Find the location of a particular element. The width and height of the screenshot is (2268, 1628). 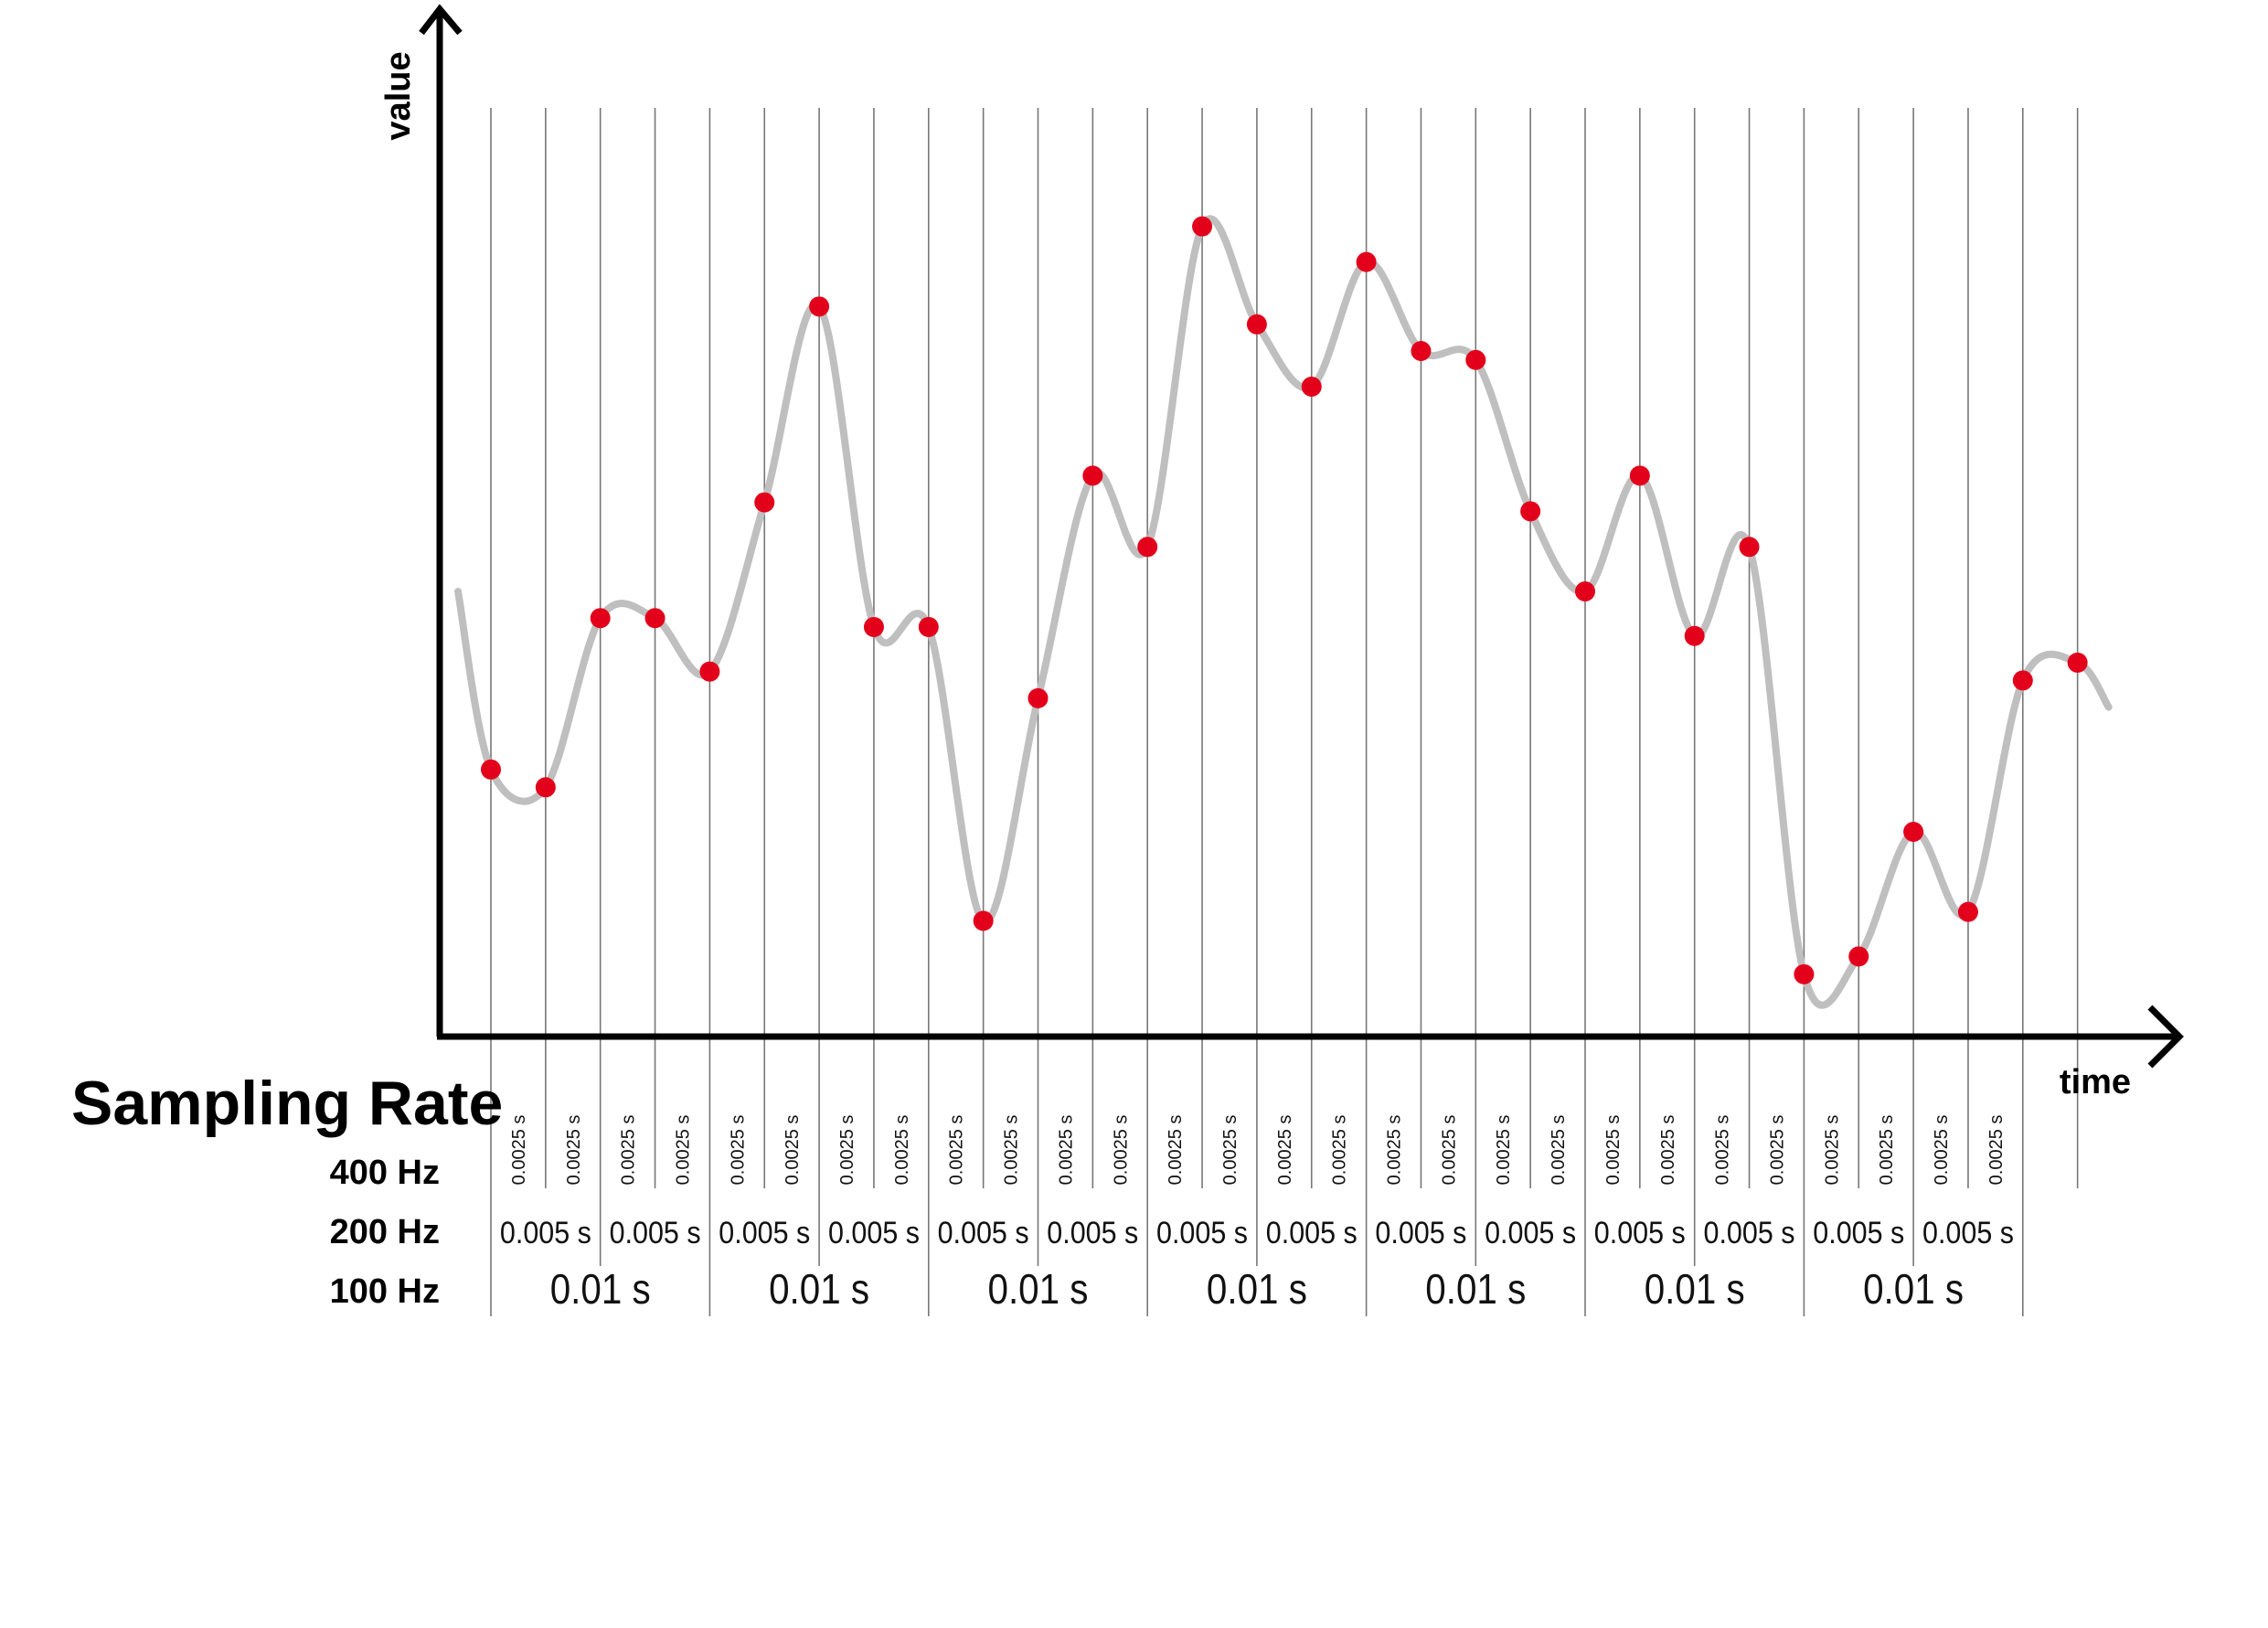

sampling-rate-legend: Sampling Rate 400 Hz 200 Hz 100 Hz is located at coordinates (287, 1190).